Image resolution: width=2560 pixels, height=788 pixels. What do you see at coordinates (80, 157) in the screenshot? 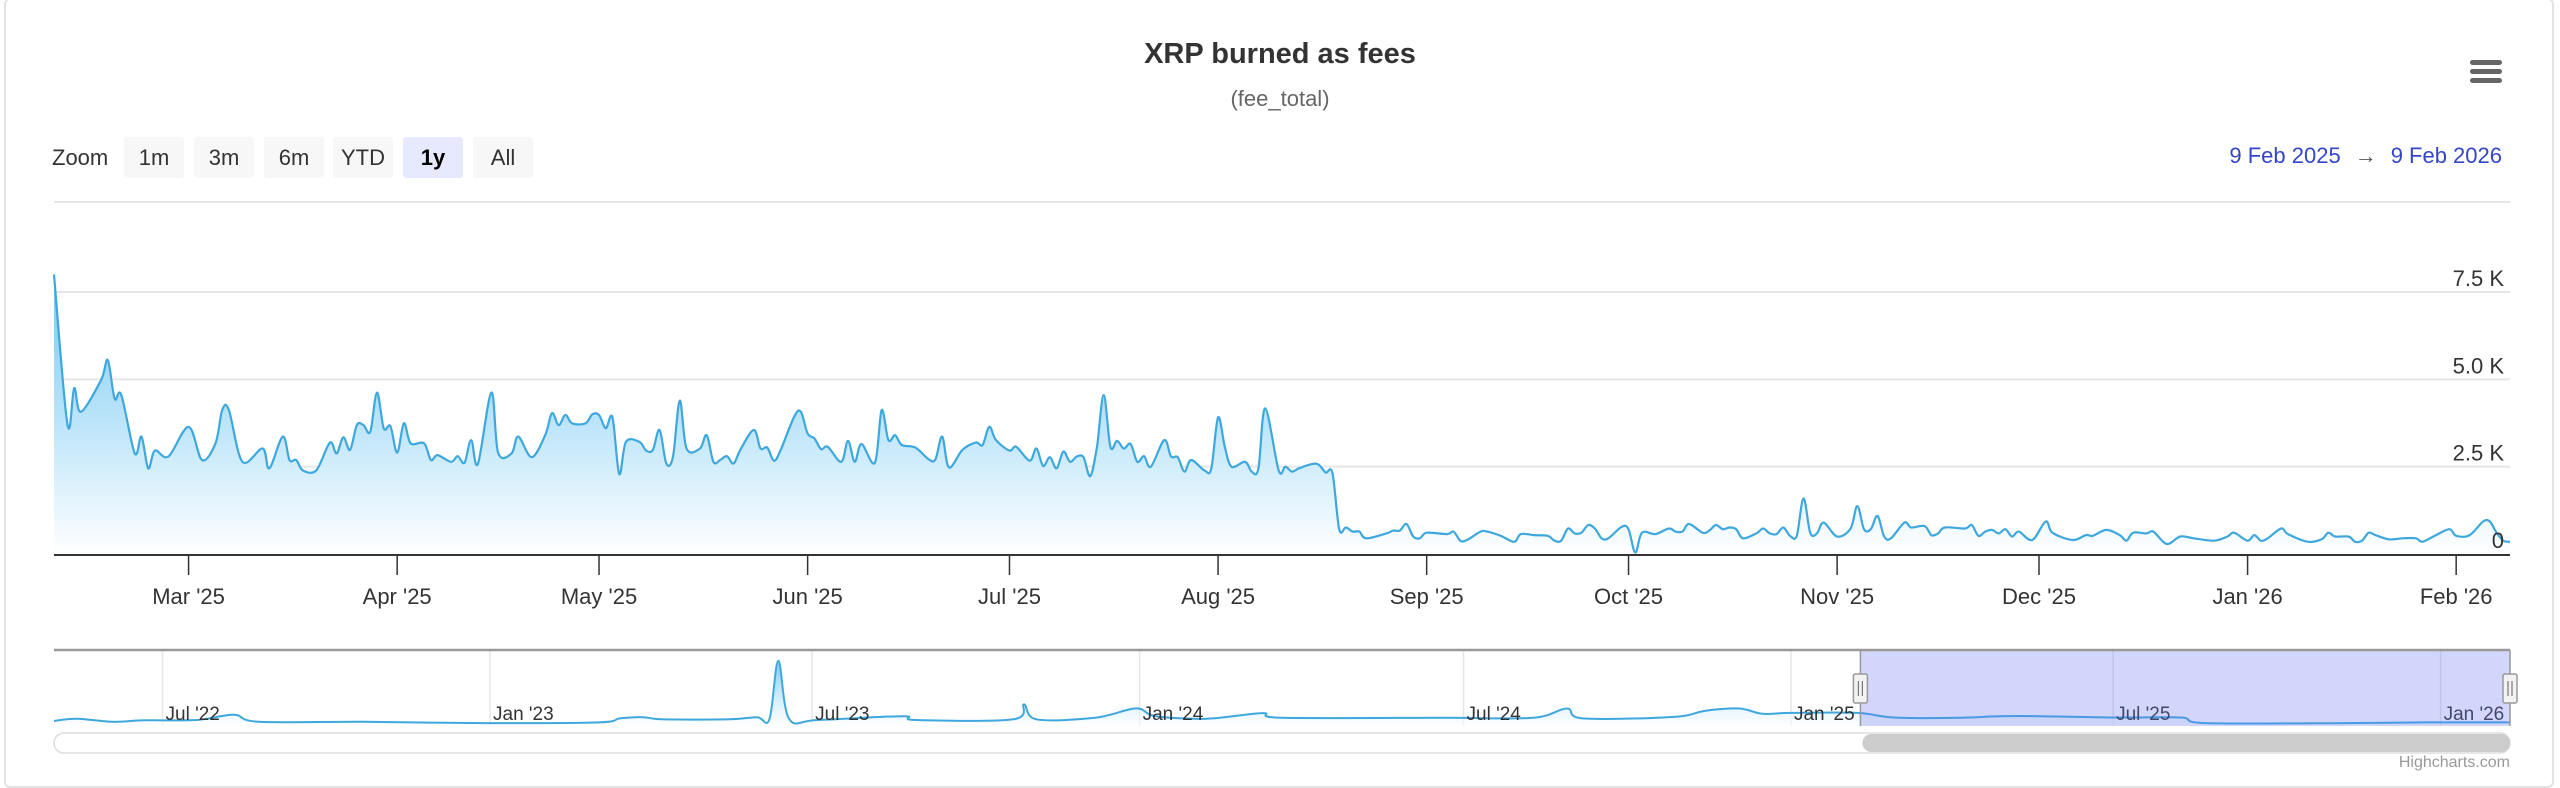
I see `zoom-label: Zoom` at bounding box center [80, 157].